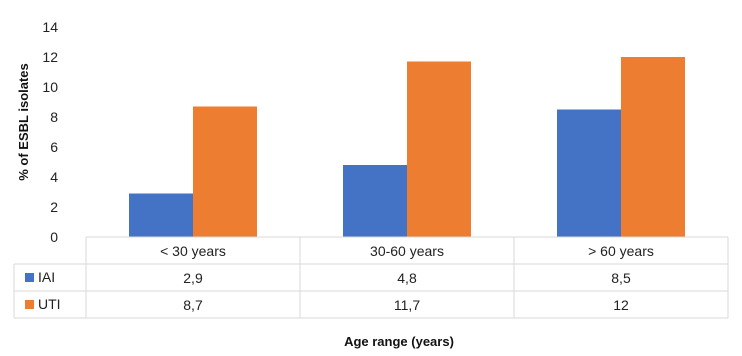  Describe the element at coordinates (50, 87) in the screenshot. I see `y-tick-label: 10` at that location.